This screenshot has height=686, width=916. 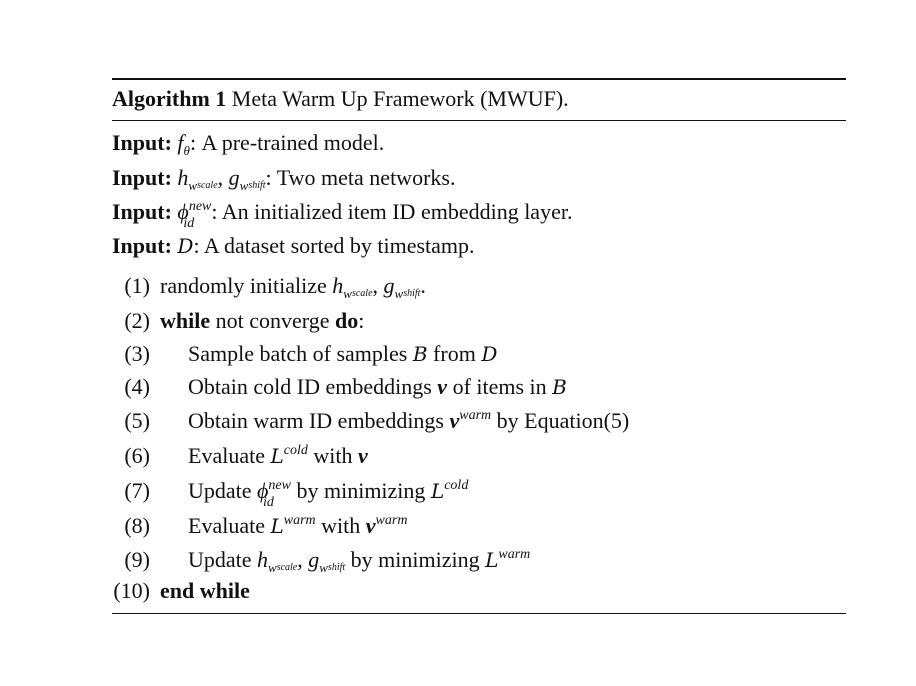 I want to click on input-line-4: Input: D: A dataset sorted by timestamp., so click(x=293, y=246).